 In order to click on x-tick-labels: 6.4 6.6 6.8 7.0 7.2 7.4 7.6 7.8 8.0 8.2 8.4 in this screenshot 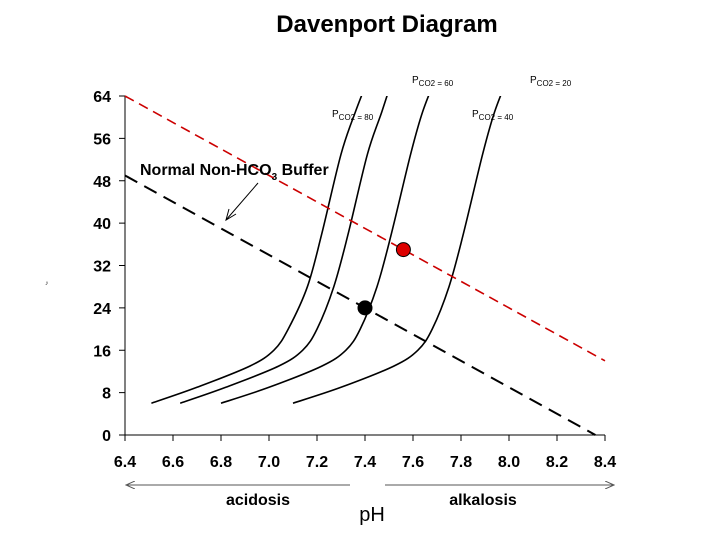, I will do `click(365, 453)`.